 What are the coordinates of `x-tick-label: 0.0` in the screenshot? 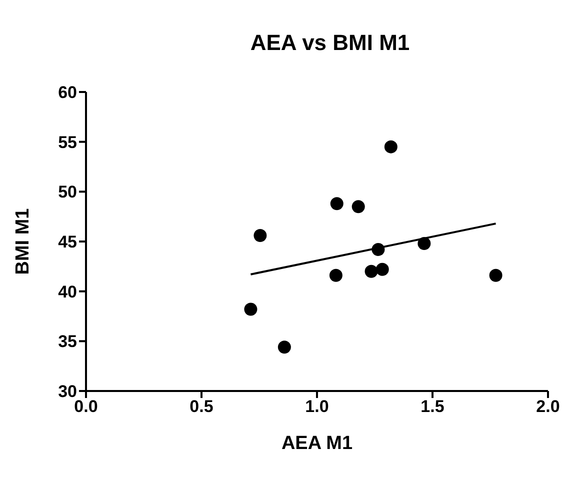 It's located at (86, 406).